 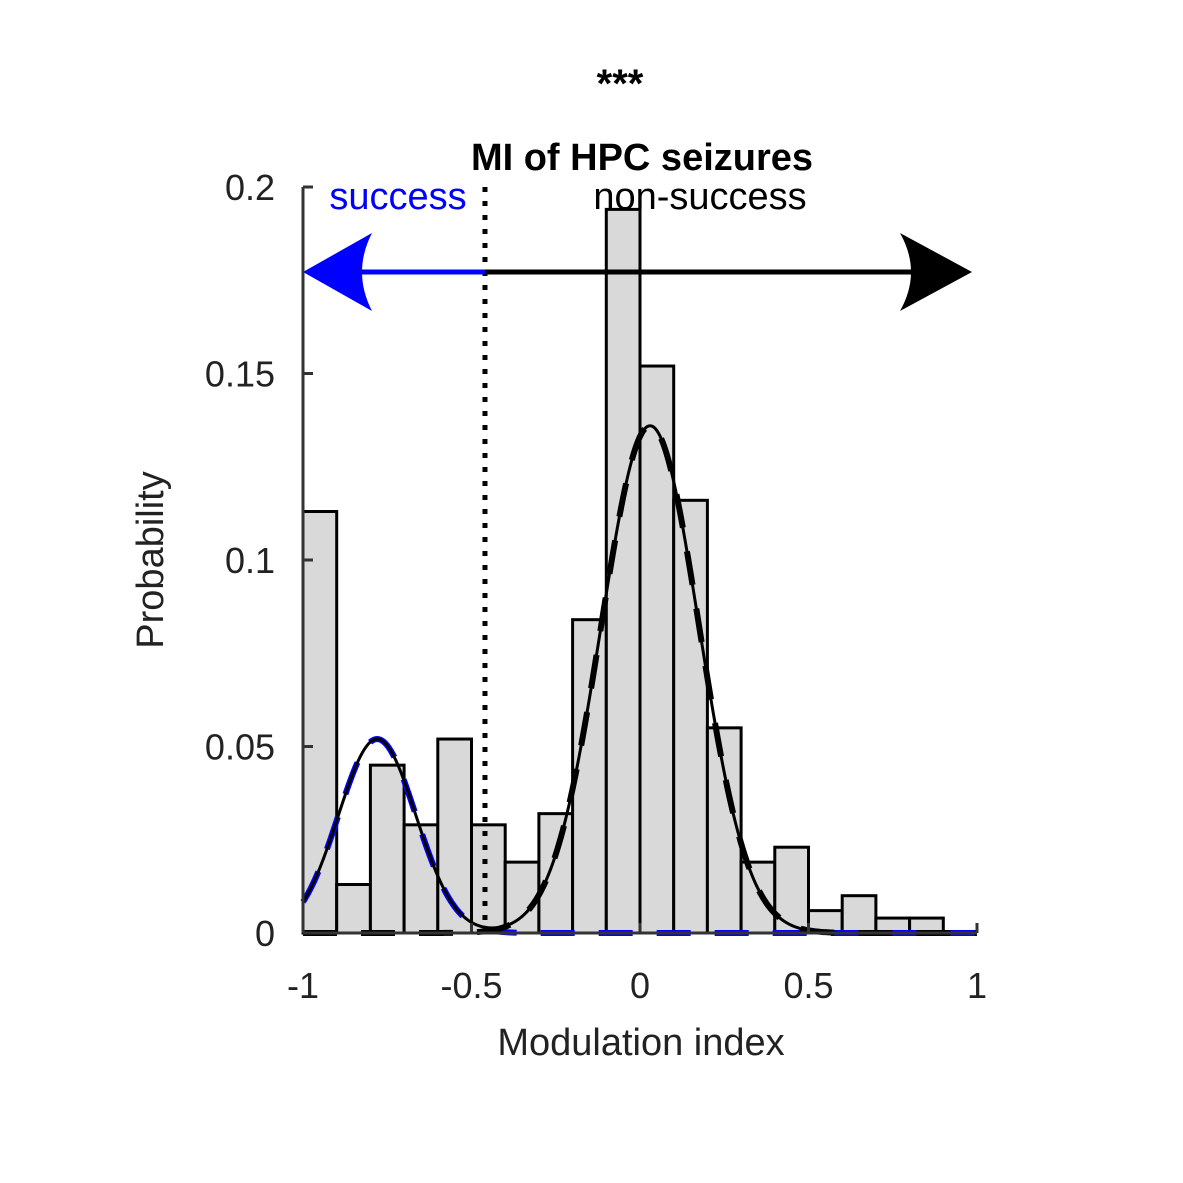 What do you see at coordinates (397, 197) in the screenshot?
I see `success-label: success` at bounding box center [397, 197].